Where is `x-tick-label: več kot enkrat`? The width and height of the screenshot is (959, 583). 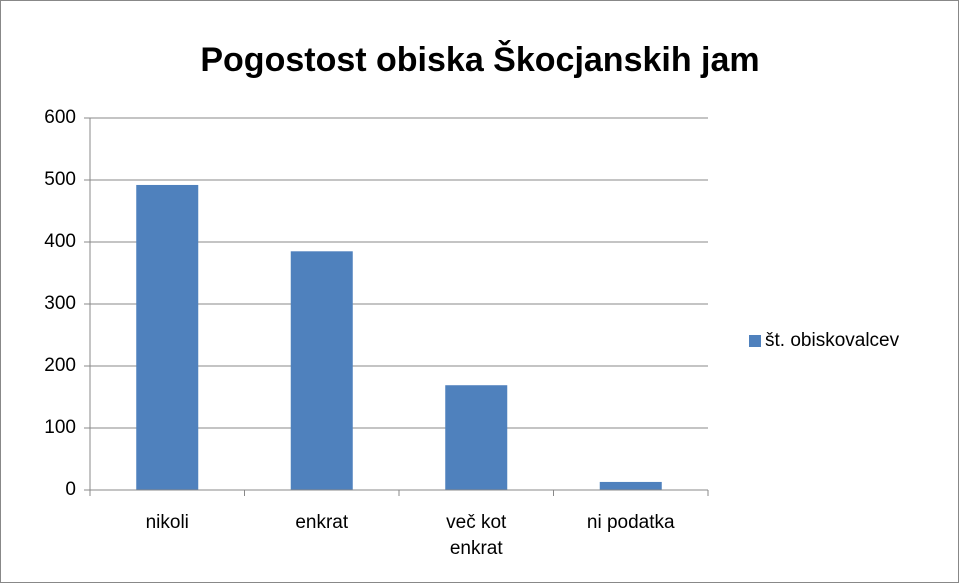
x-tick-label: več kot enkrat is located at coordinates (476, 535).